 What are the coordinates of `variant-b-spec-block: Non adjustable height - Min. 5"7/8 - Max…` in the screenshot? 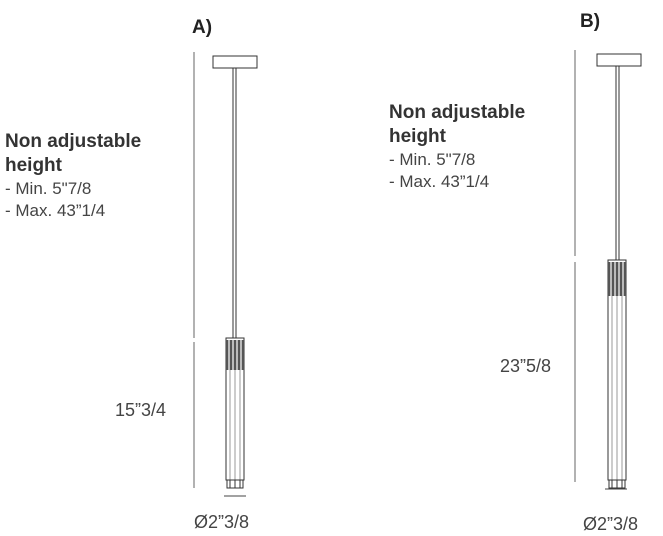 It's located at (481, 147).